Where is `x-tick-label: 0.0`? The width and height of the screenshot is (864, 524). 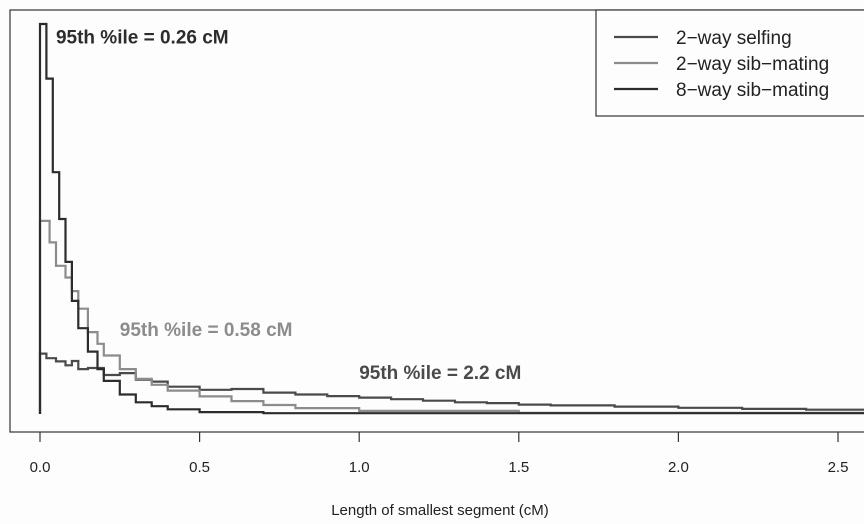 x-tick-label: 0.0 is located at coordinates (40, 467).